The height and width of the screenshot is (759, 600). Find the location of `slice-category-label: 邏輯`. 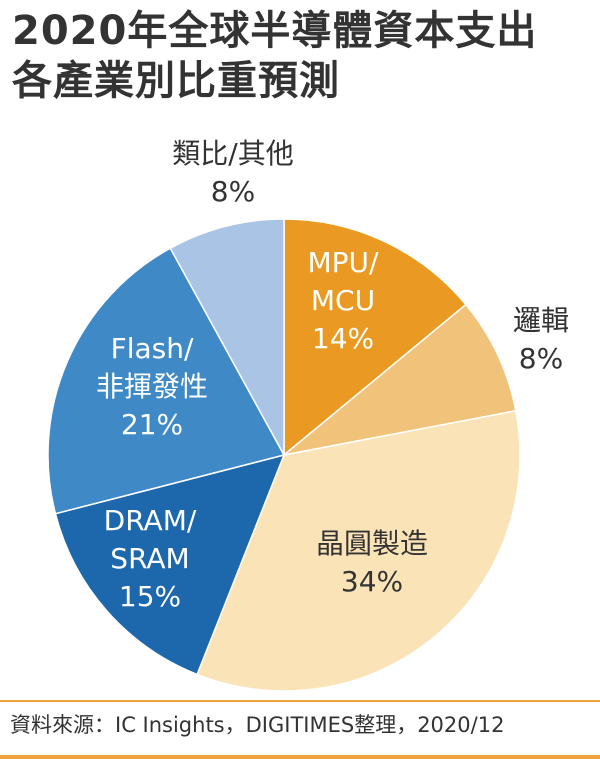

slice-category-label: 邏輯 is located at coordinates (541, 320).